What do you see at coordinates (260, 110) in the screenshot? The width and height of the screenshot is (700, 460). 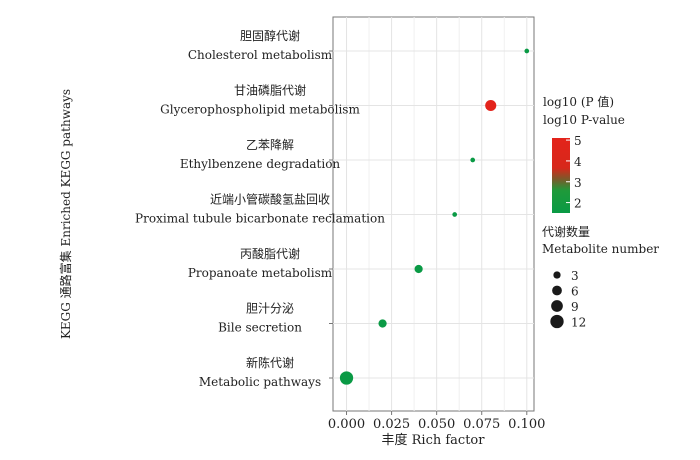 I see `y-tick-label-en: Glycerophospholipid metabolism` at bounding box center [260, 110].